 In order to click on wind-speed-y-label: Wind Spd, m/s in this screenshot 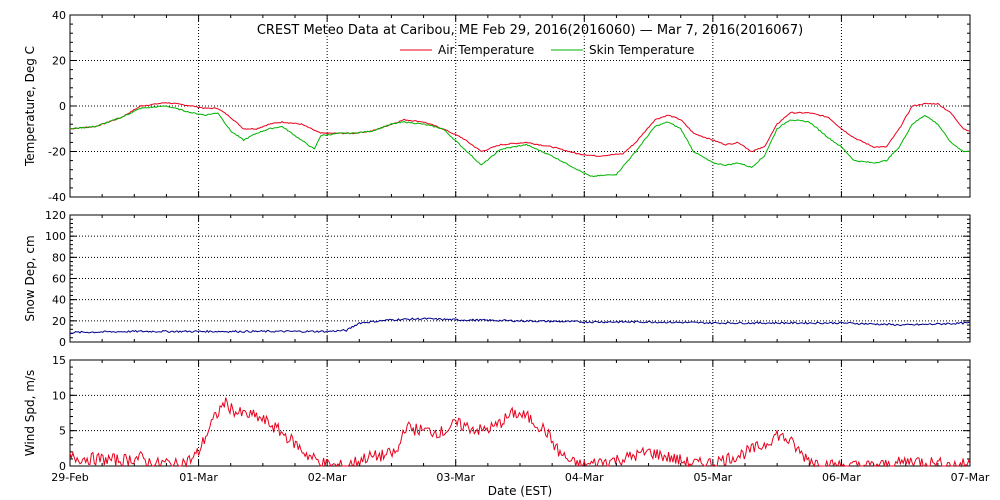, I will do `click(30, 413)`.